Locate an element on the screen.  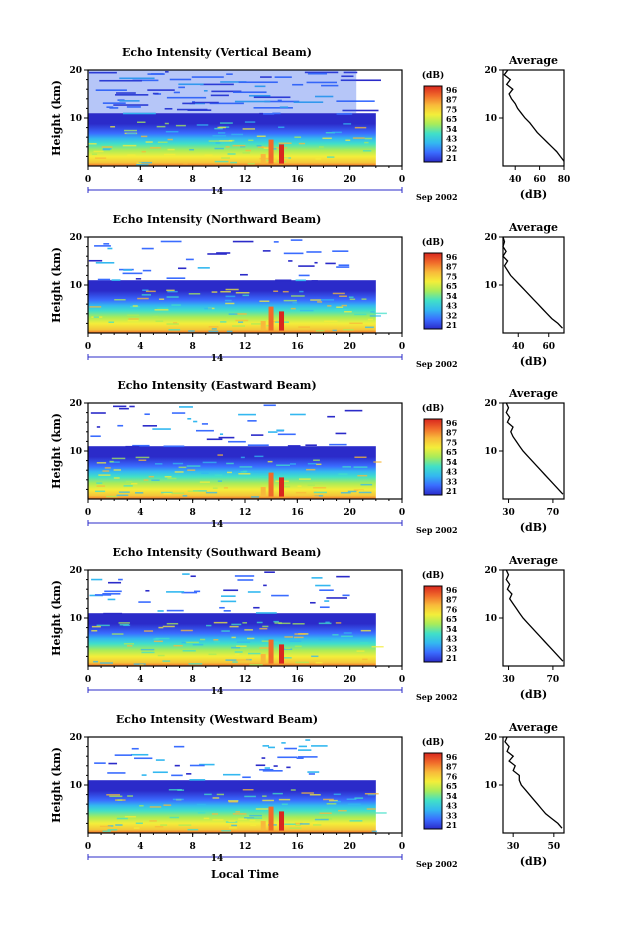
x-tick-label: 16 is located at coordinates (297, 680).